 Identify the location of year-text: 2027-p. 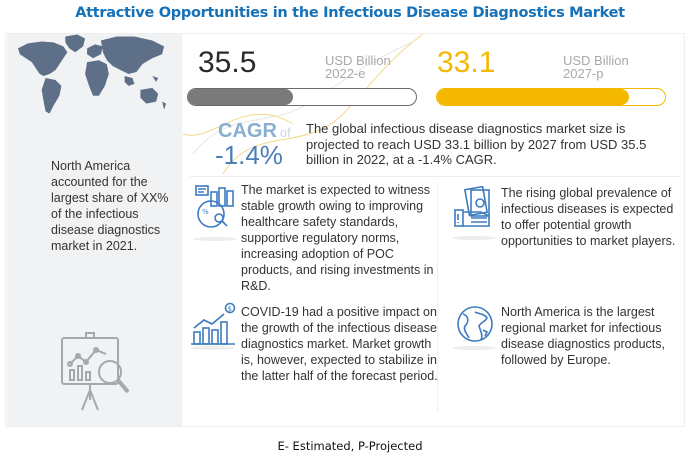
(583, 73).